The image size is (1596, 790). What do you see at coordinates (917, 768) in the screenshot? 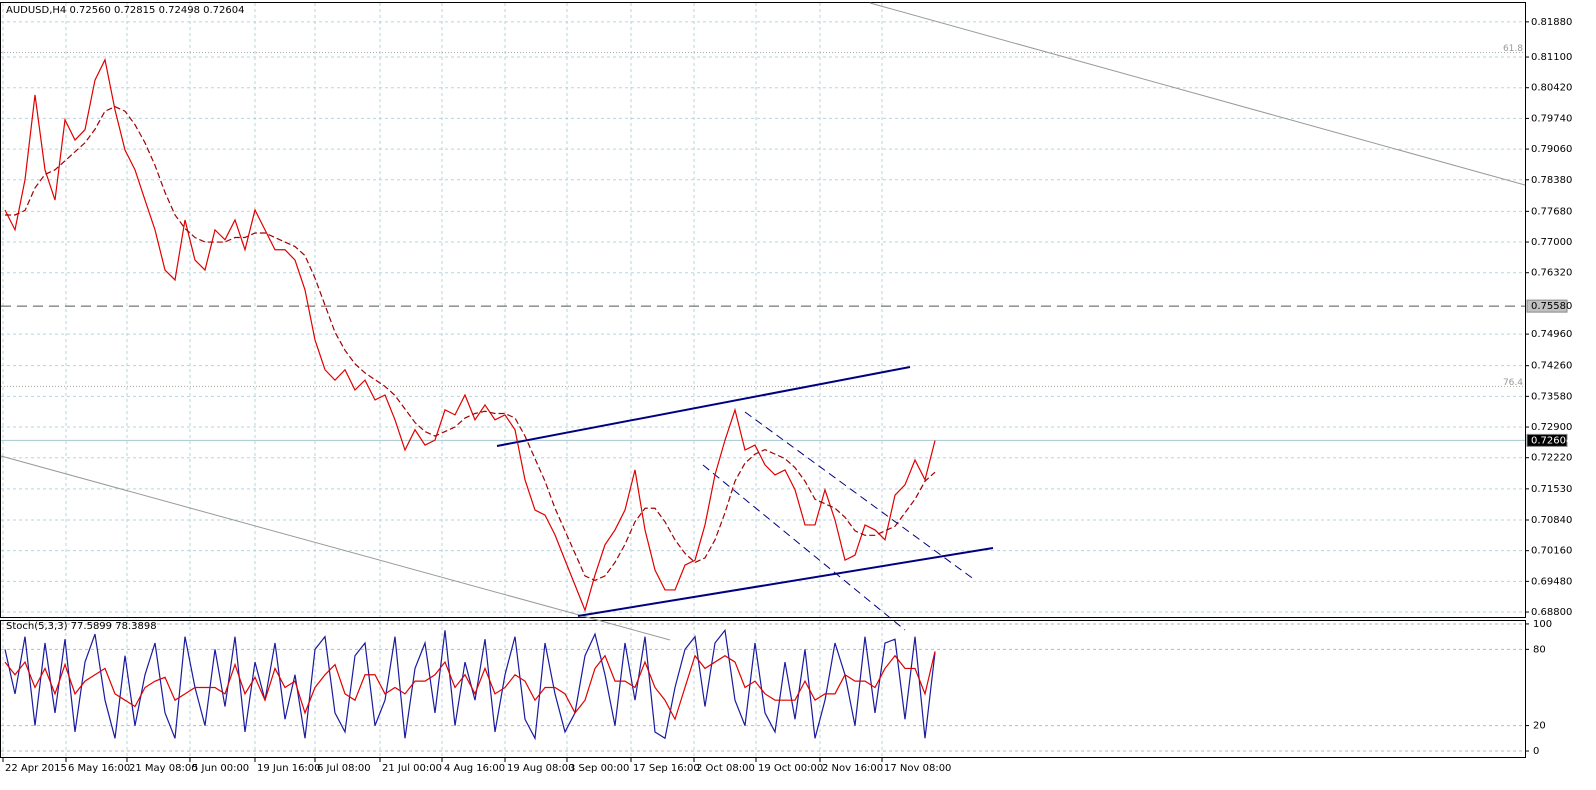
I see `x-tick-label: 17 Nov 08:00` at bounding box center [917, 768].